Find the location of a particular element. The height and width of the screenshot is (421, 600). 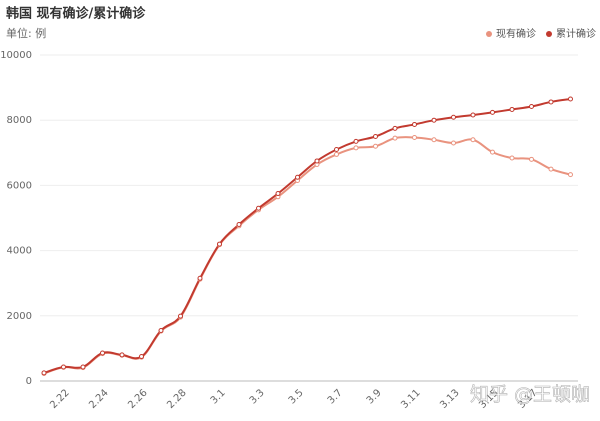

y-tick-label: 0 is located at coordinates (29, 381).